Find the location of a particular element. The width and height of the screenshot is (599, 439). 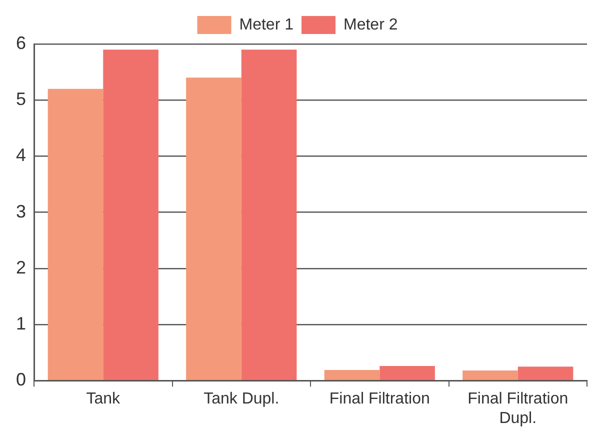

y-tick-label: 6 is located at coordinates (21, 42).